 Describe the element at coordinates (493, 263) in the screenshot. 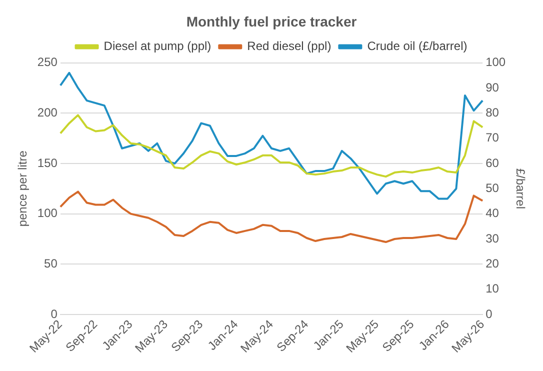

I see `y2-tick-label: 20` at that location.